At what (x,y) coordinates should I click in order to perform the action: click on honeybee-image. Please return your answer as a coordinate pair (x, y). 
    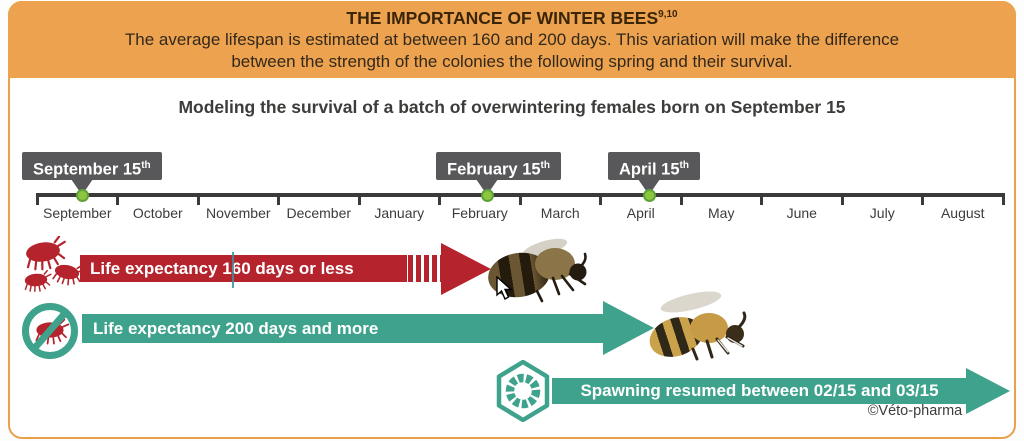
    Looking at the image, I should click on (698, 326).